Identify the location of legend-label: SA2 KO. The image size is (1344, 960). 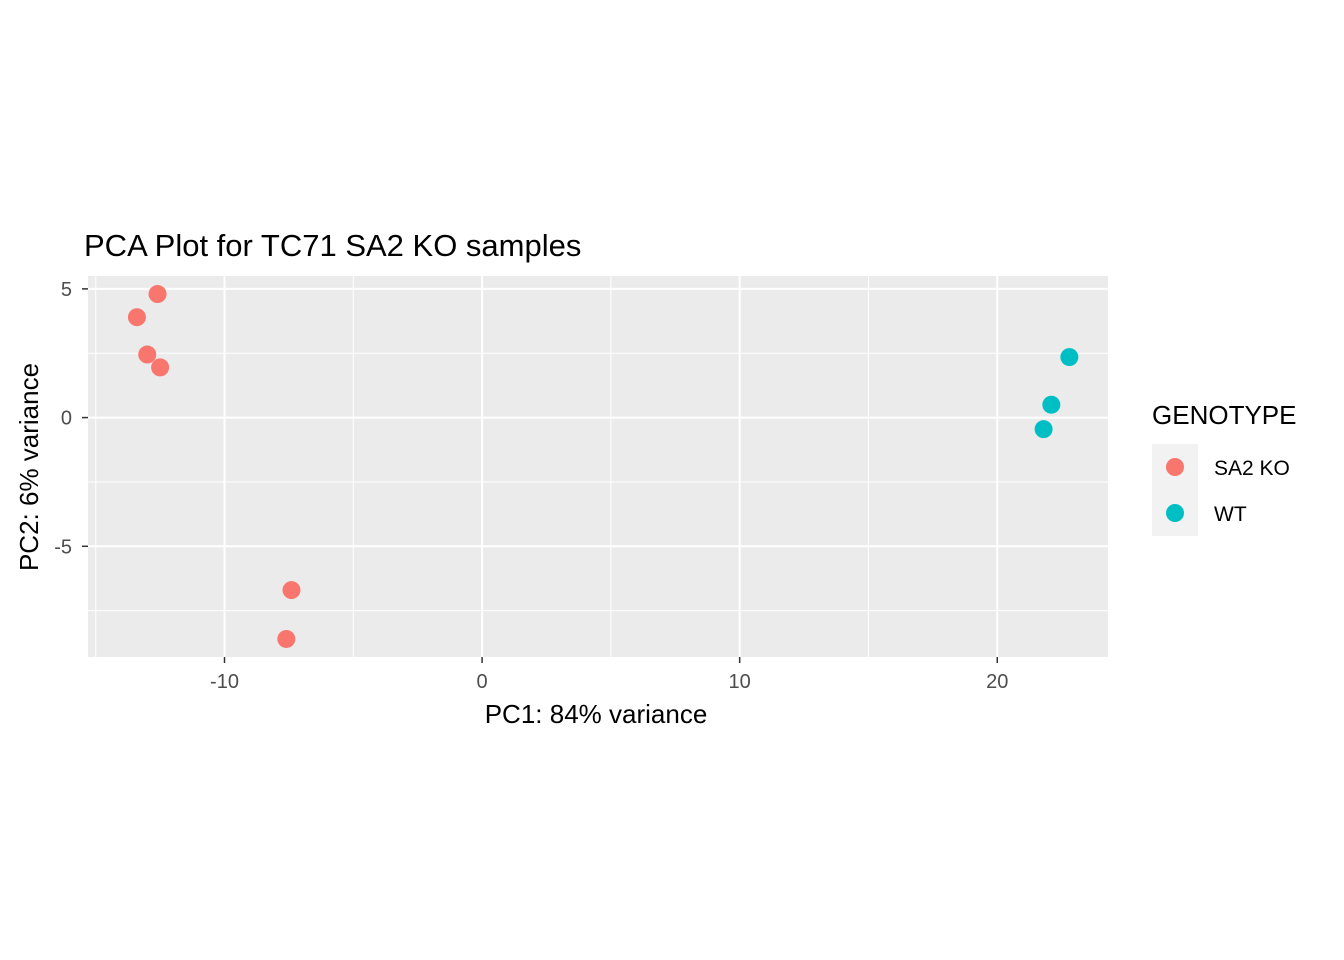
(1252, 468).